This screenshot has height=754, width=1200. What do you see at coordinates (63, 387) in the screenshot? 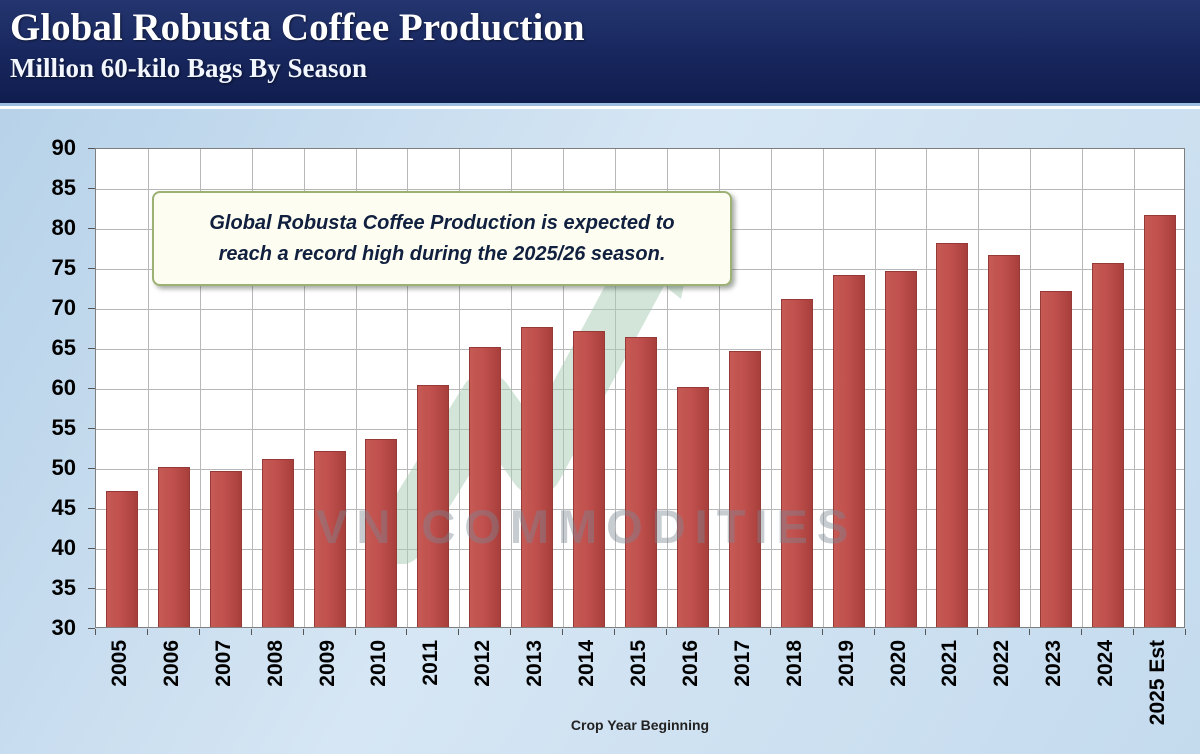
I see `y-tick-label: 60` at bounding box center [63, 387].